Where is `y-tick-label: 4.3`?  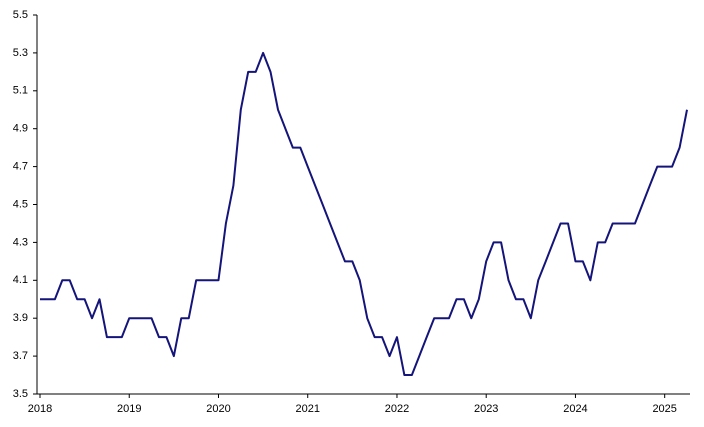 y-tick-label: 4.3 is located at coordinates (20, 242).